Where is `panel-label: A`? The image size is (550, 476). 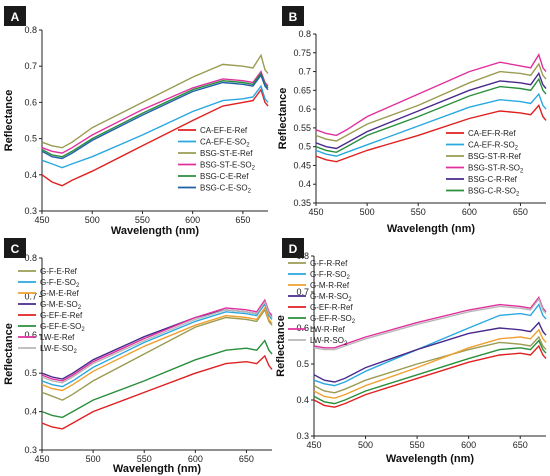
panel-label: A is located at coordinates (15, 17).